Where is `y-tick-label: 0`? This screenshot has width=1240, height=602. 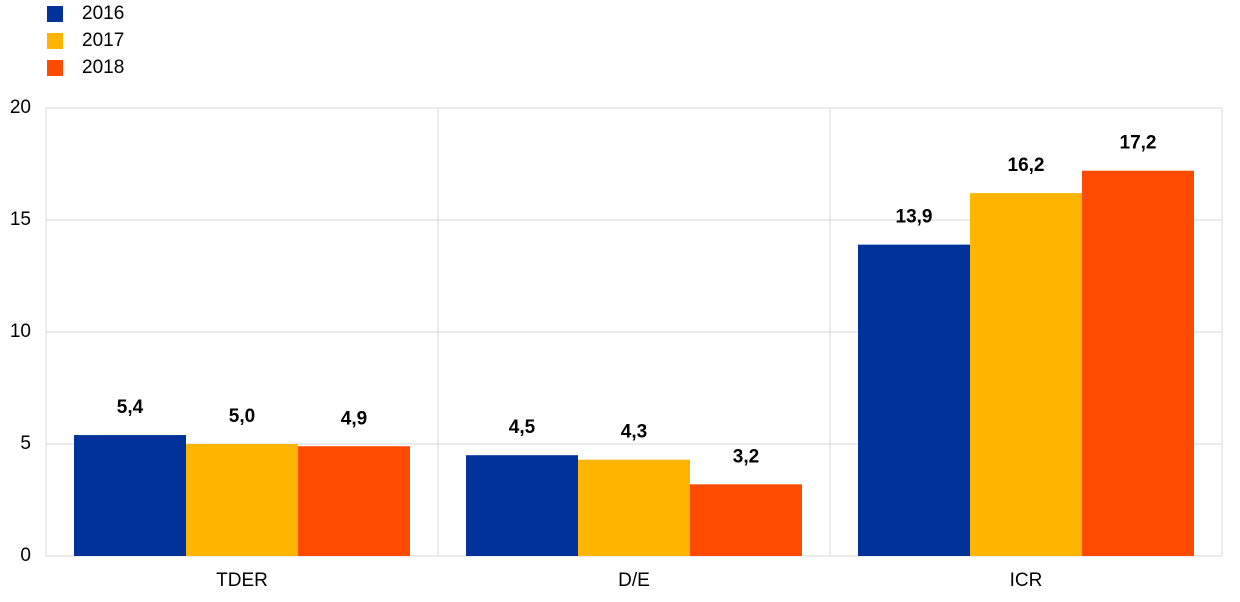 y-tick-label: 0 is located at coordinates (25, 555).